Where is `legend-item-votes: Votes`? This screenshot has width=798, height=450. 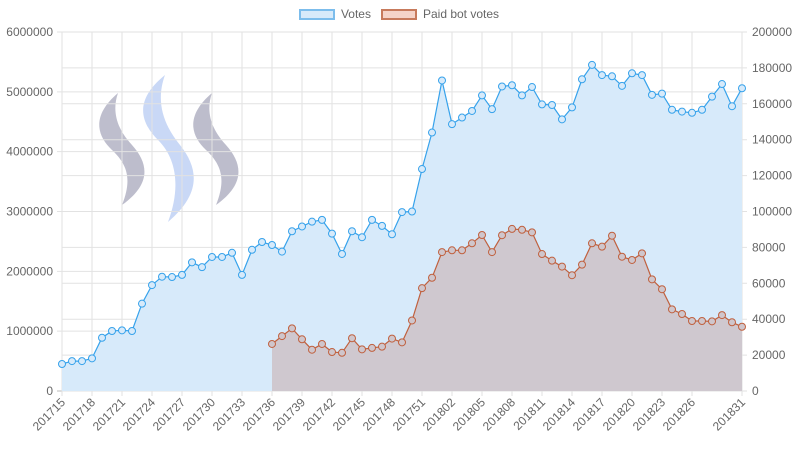
legend-item-votes: Votes is located at coordinates (334, 14).